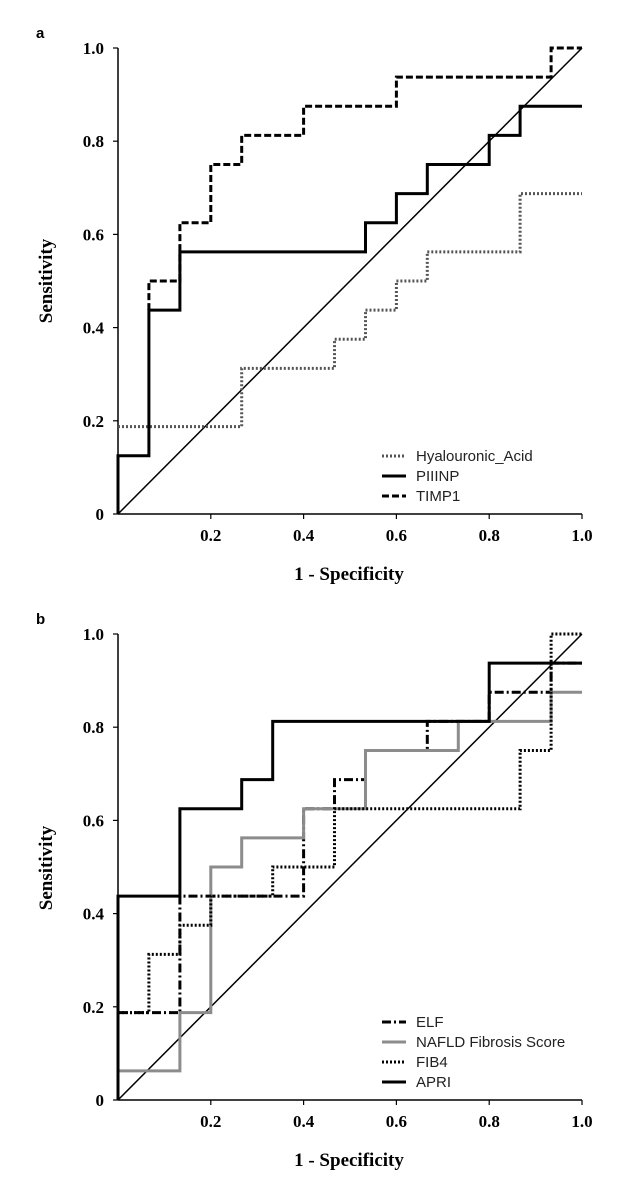  Describe the element at coordinates (349, 574) in the screenshot. I see `x-axis-title-a: 1 - Specificity` at that location.